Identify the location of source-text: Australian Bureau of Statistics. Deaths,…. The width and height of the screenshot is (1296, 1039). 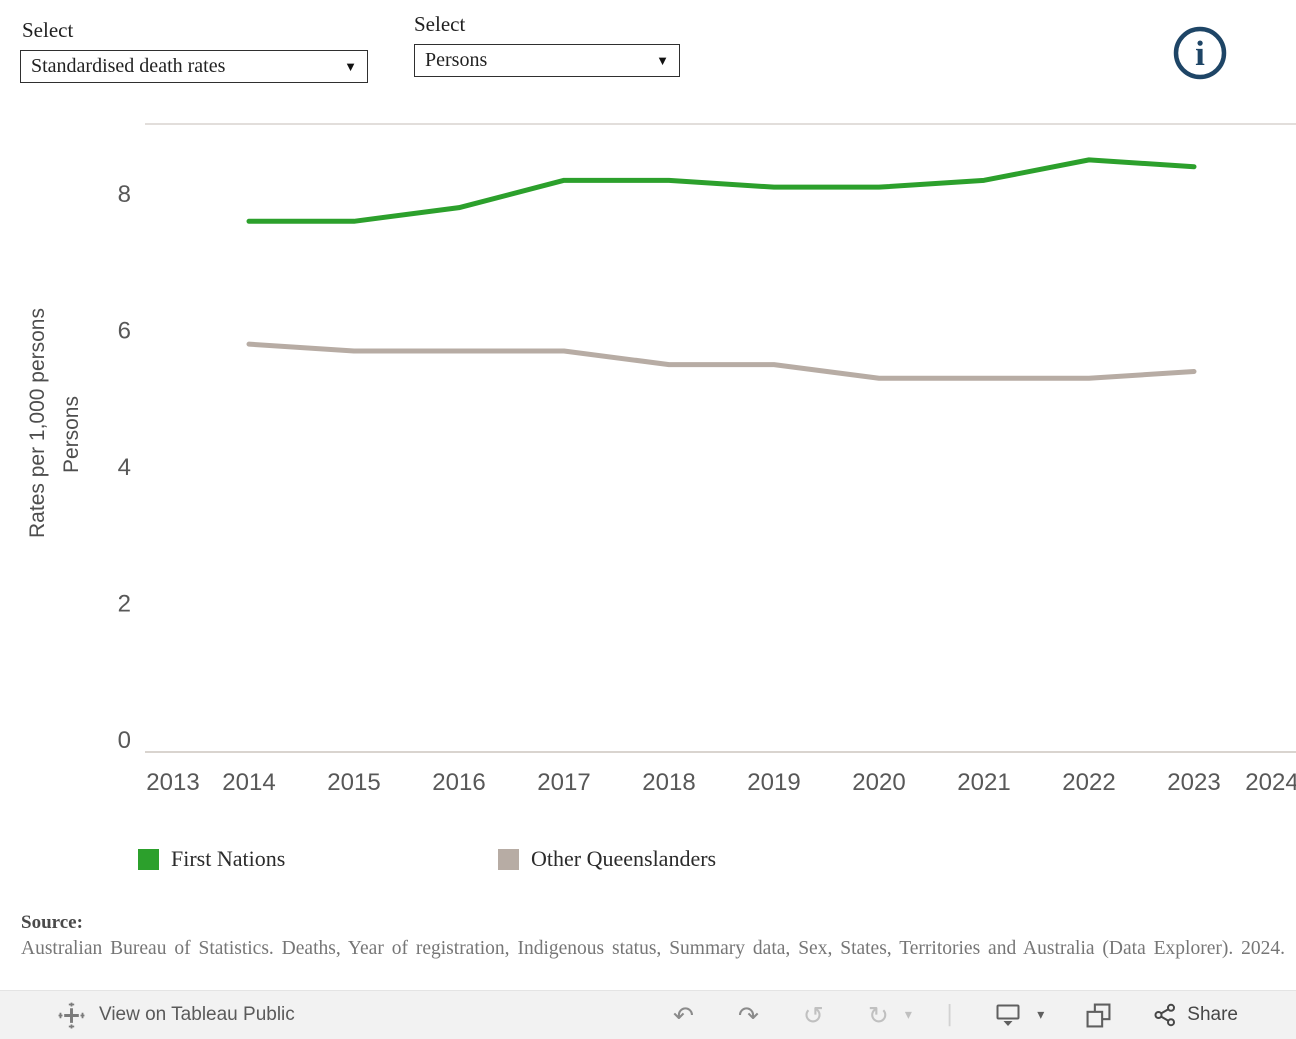
(653, 948).